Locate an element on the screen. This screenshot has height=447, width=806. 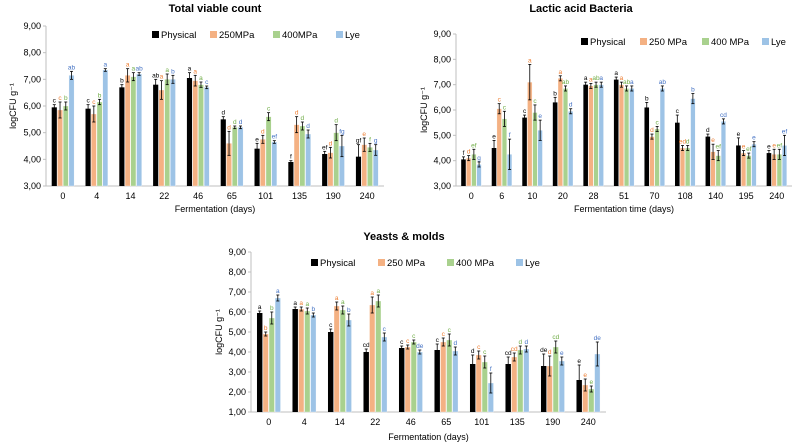
y-tick-label: 2,00 is located at coordinates (237, 392).